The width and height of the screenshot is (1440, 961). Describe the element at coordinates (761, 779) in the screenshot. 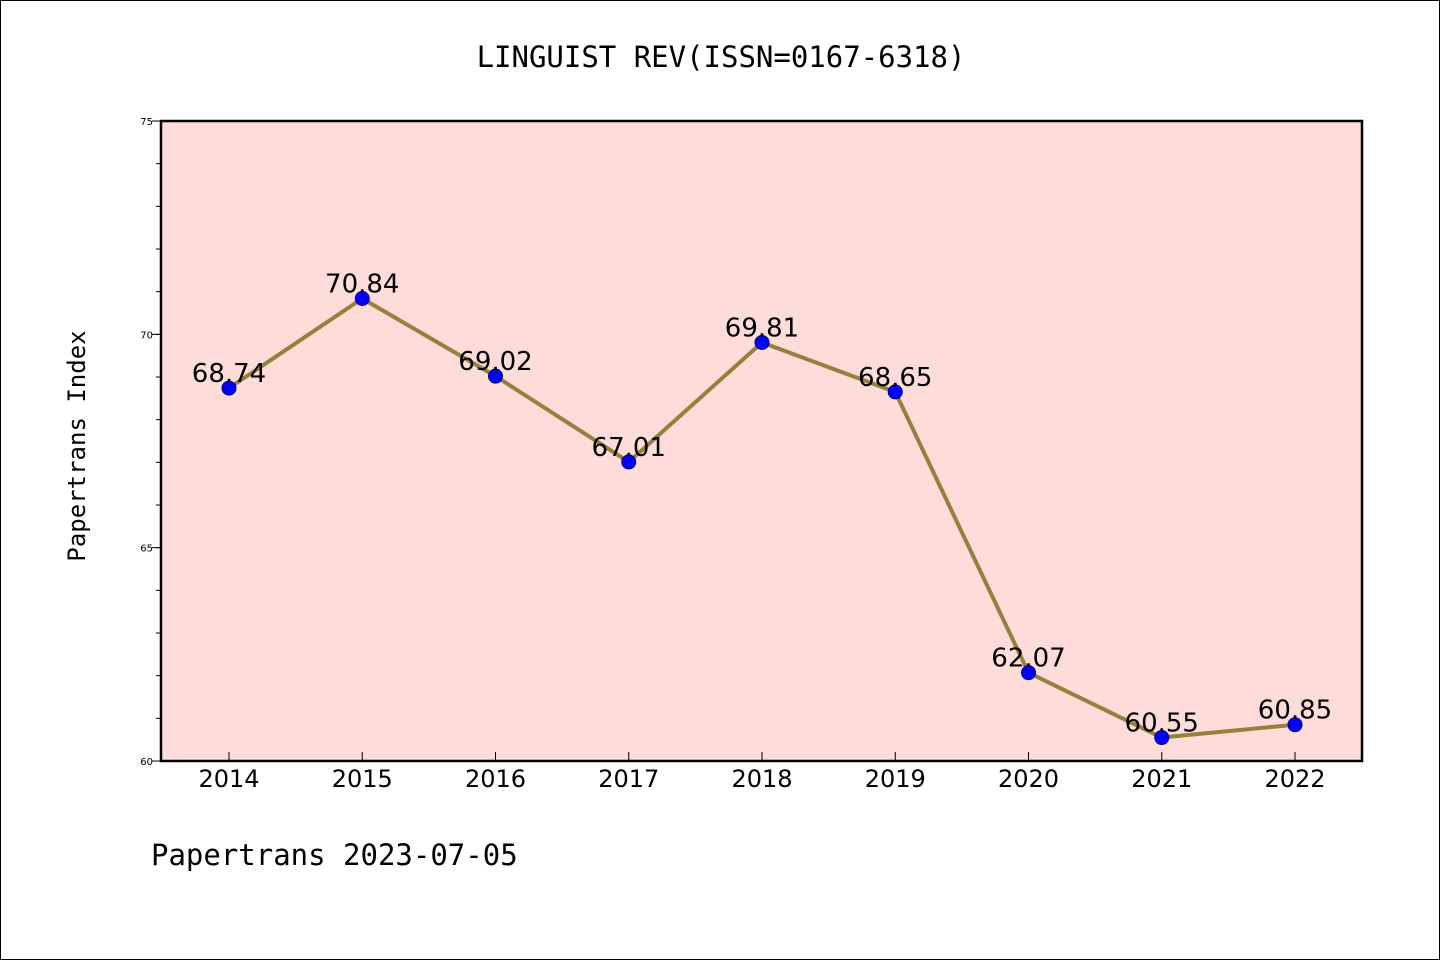

I see `x-tick-label: 2018` at that location.